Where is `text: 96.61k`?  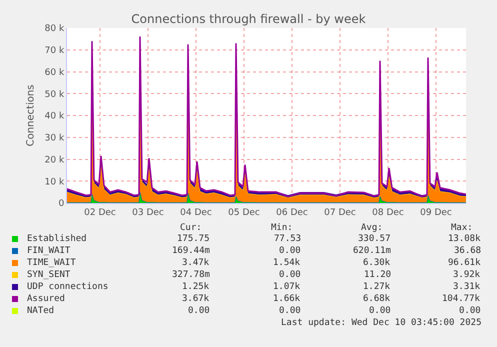
text: 96.61k is located at coordinates (465, 263).